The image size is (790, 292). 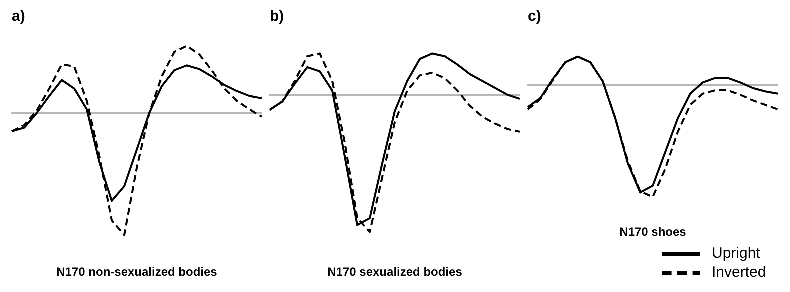 I want to click on legend-label: Upright, so click(x=737, y=253).